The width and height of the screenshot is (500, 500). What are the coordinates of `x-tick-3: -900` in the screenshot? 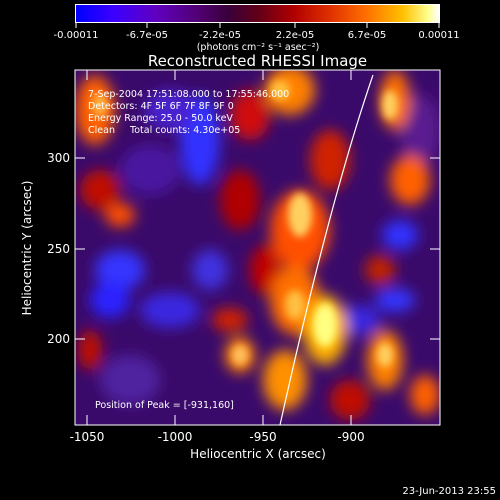 It's located at (350, 437).